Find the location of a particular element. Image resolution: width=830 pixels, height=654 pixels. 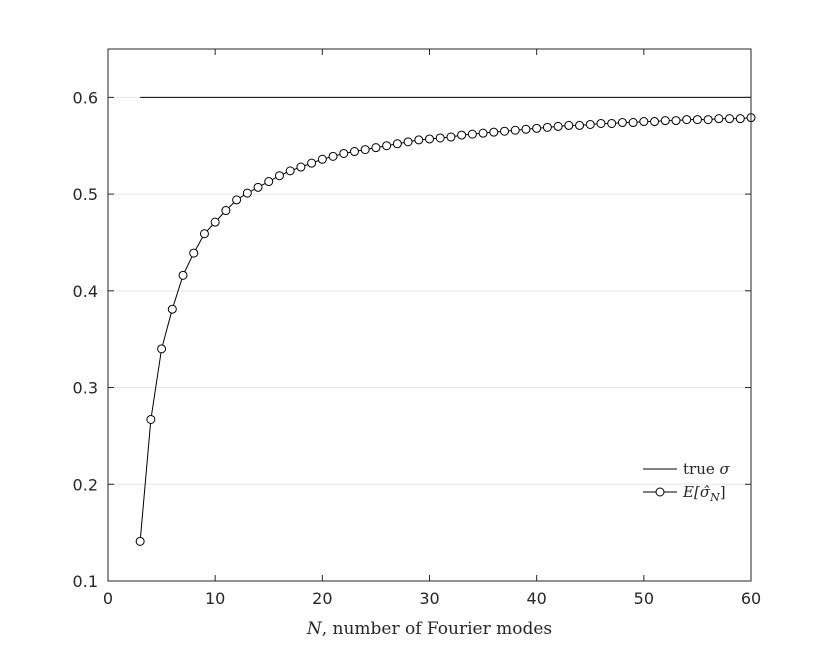

legend-e-open: E[ is located at coordinates (691, 492).